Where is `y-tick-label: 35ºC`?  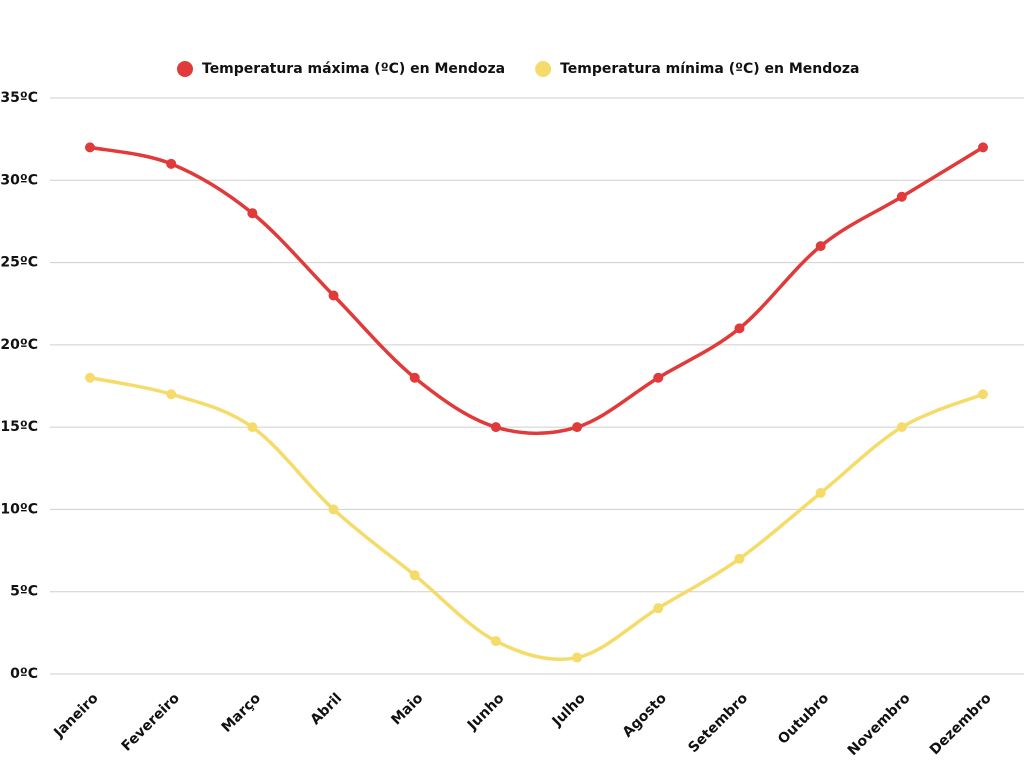
y-tick-label: 35ºC is located at coordinates (19, 98).